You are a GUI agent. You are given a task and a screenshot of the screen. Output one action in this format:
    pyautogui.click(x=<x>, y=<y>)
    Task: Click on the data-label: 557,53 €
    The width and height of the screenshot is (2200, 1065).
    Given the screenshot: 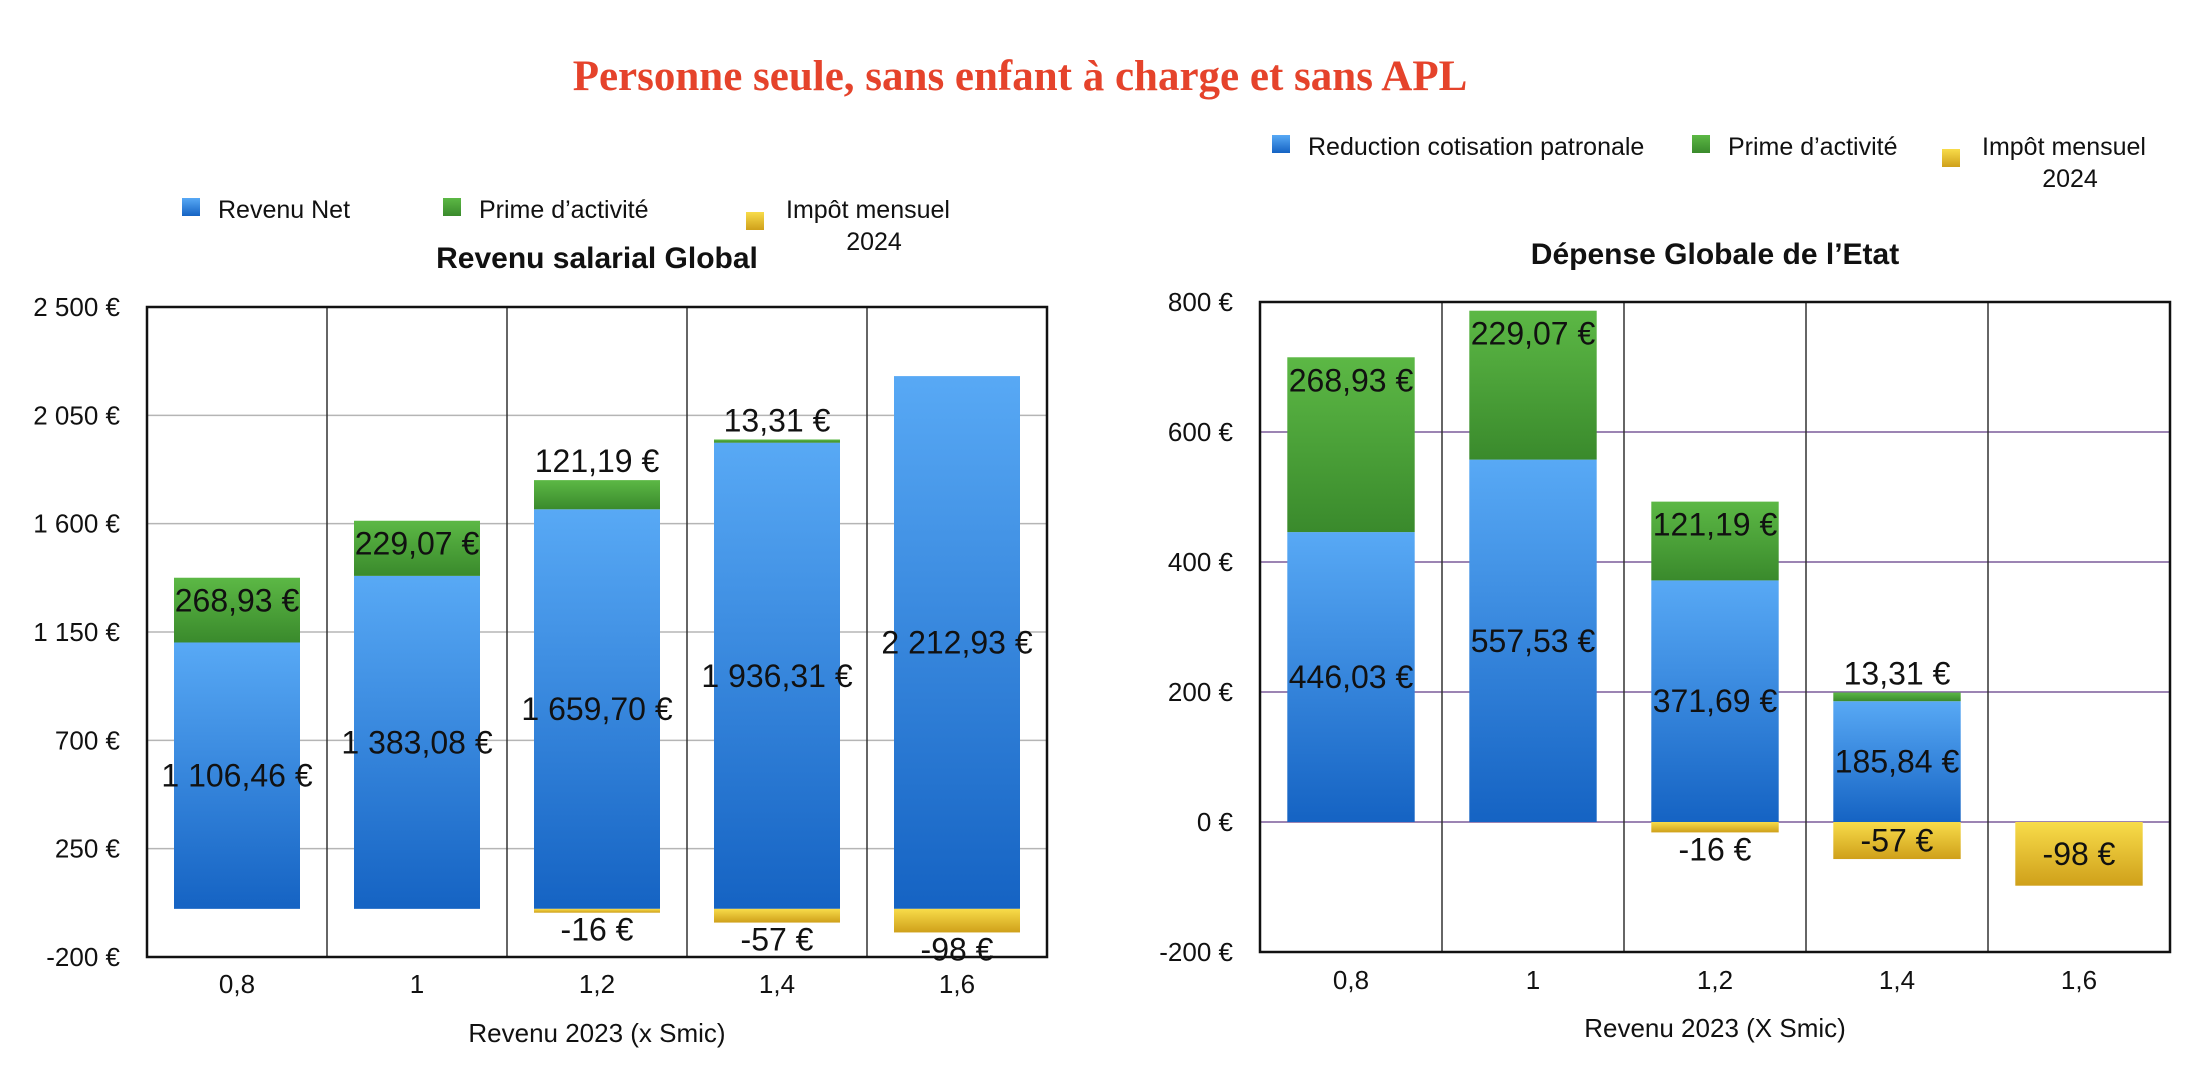 What is the action you would take?
    pyautogui.click(x=1533, y=641)
    